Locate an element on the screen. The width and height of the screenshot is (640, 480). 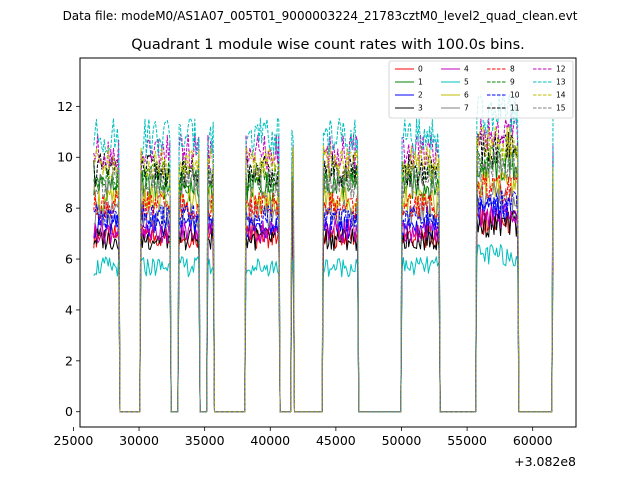
y-tick-label: 4 is located at coordinates (69, 309).